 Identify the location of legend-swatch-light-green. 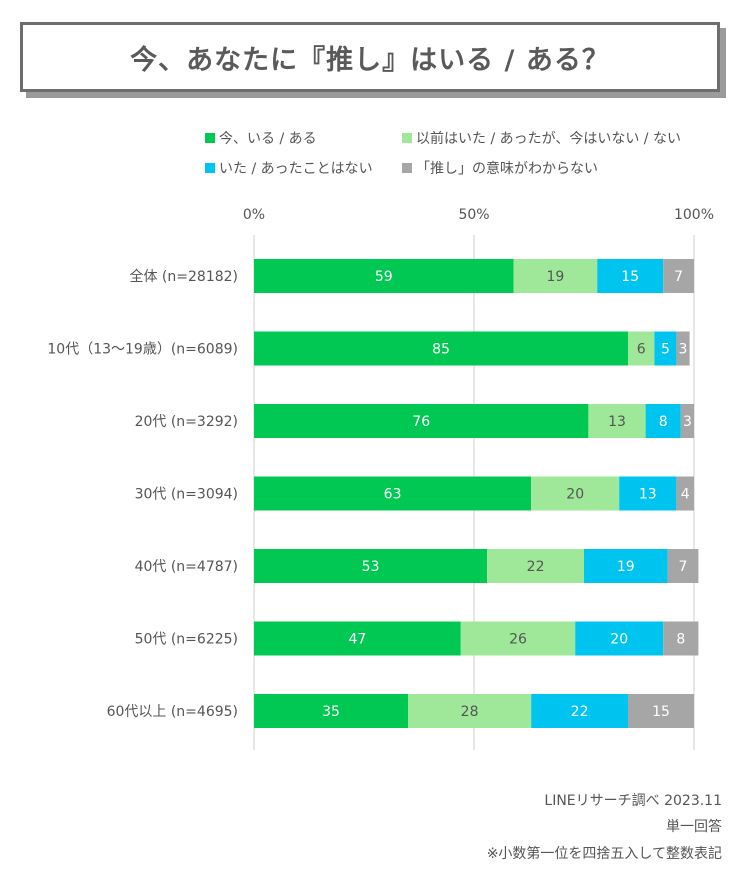
(407, 138).